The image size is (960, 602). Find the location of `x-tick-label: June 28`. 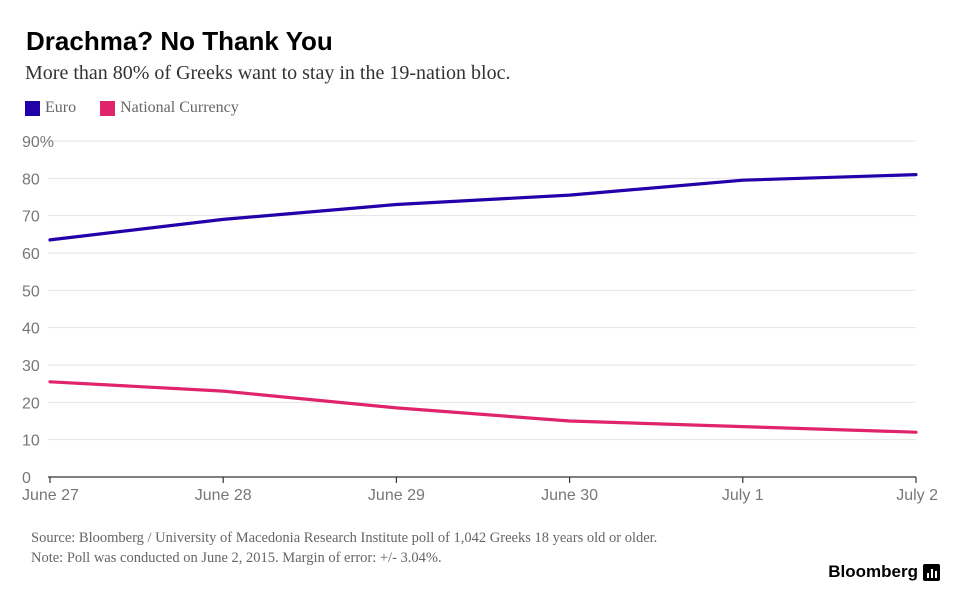

x-tick-label: June 28 is located at coordinates (223, 495).